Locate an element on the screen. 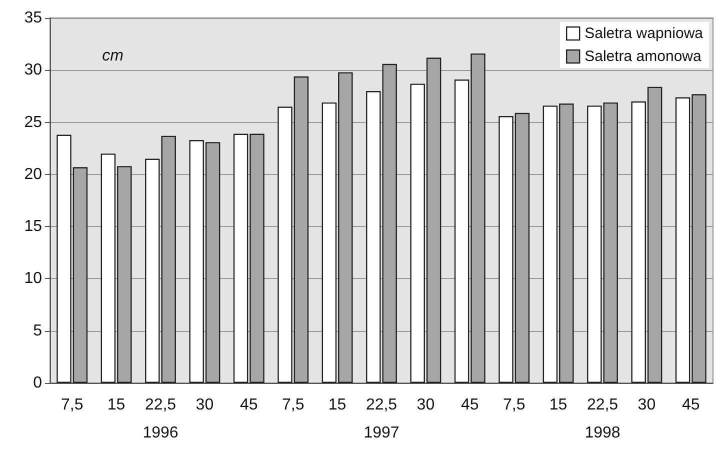 The width and height of the screenshot is (721, 463). y-tick-label: 35 is located at coordinates (33, 18).